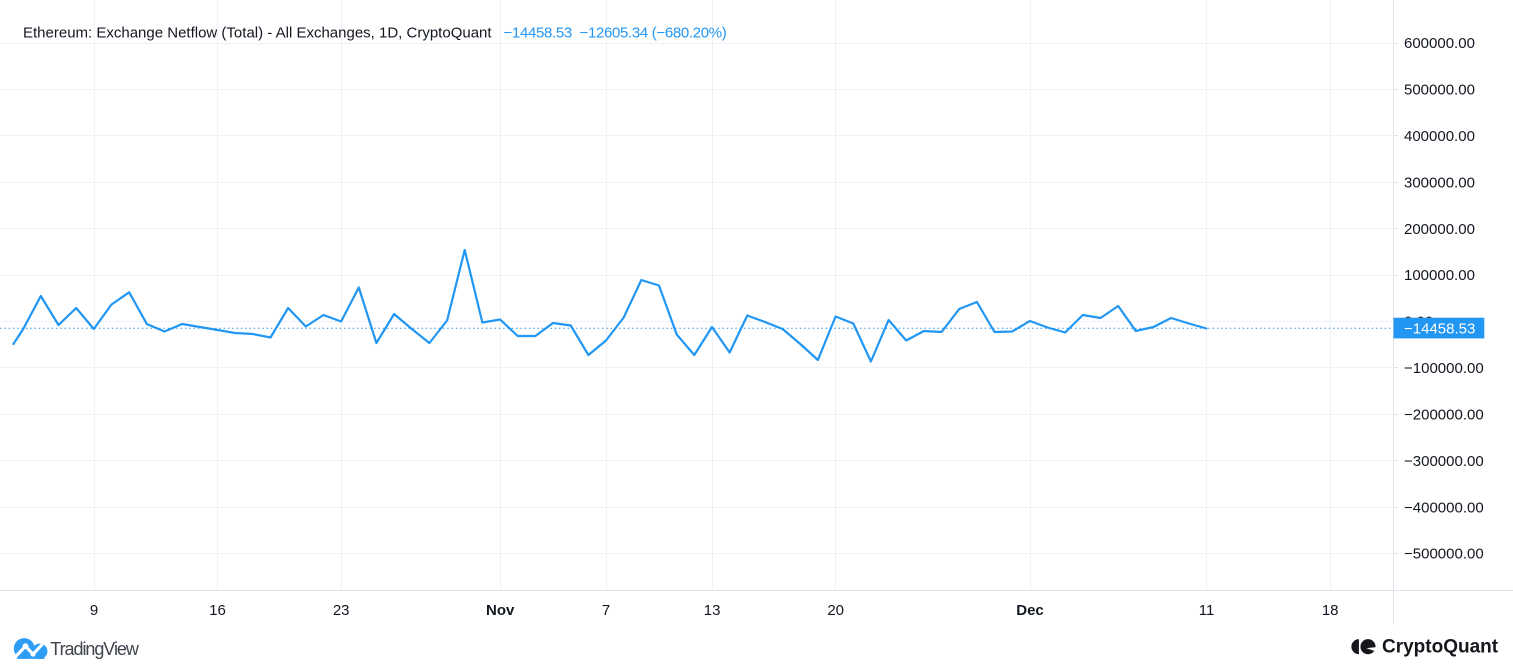  I want to click on svg-text: 9, so click(94, 610).